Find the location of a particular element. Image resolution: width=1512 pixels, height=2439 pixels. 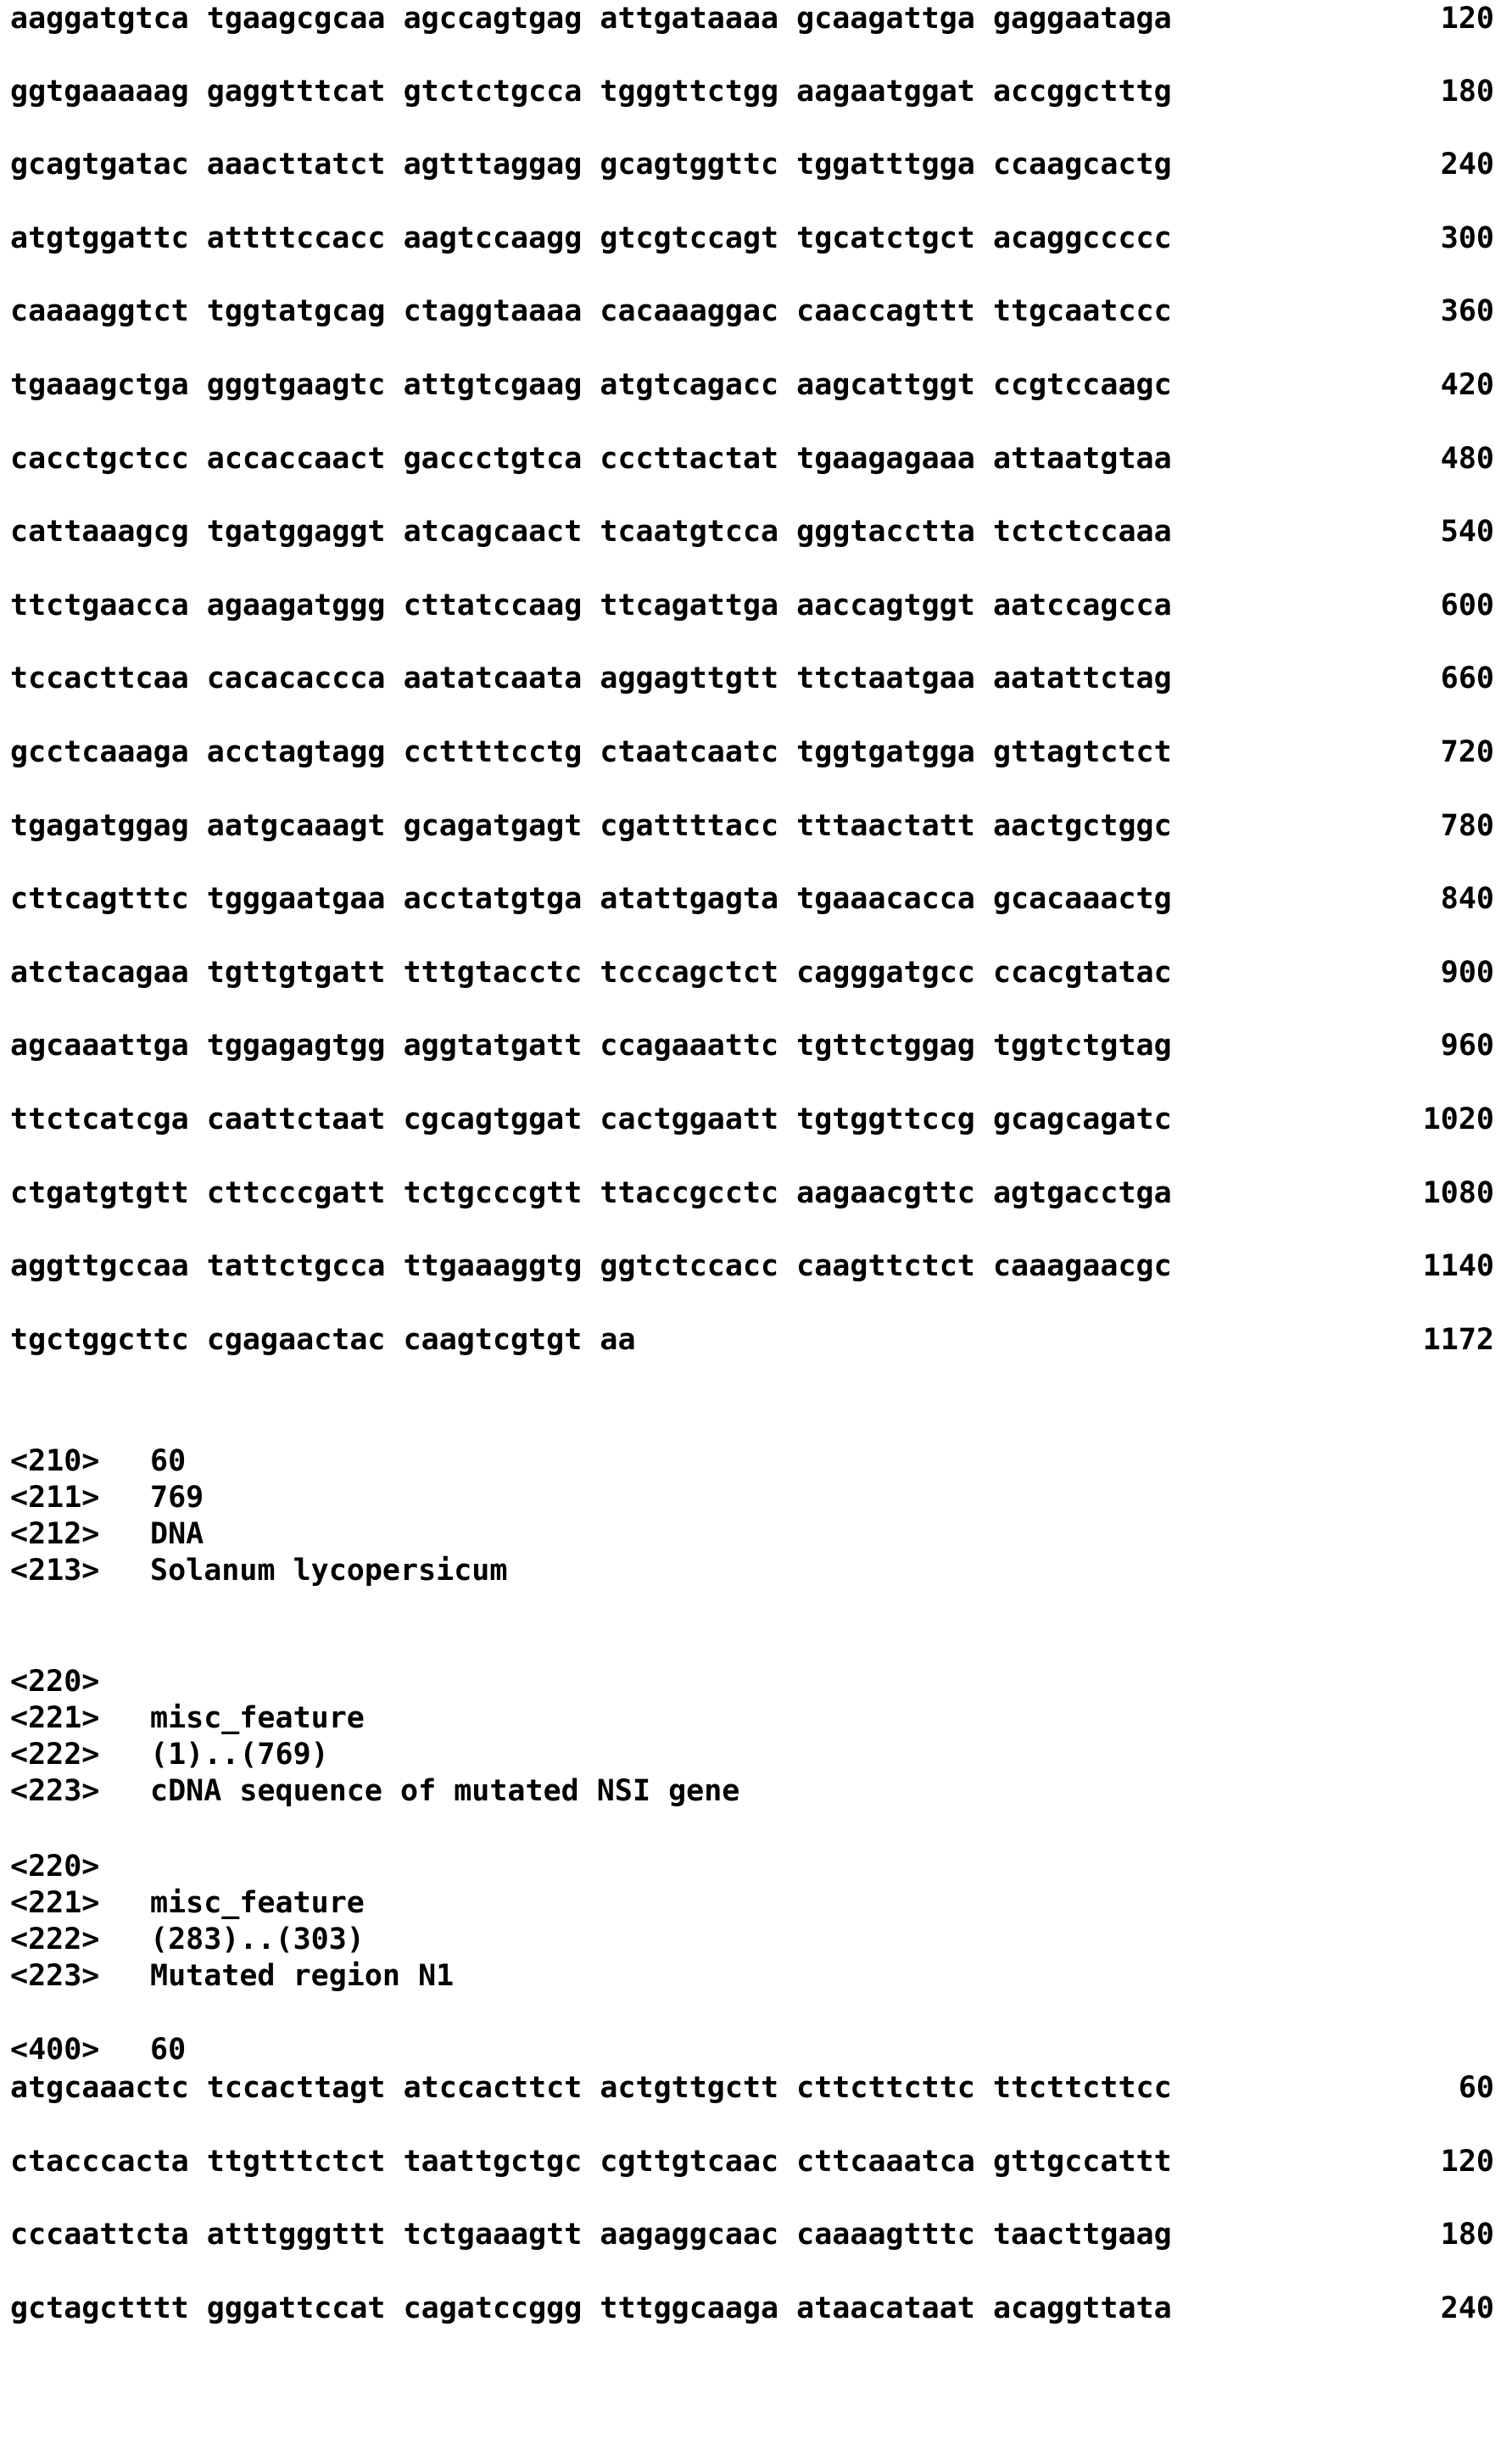

sequence-position: 720 is located at coordinates (1467, 753).